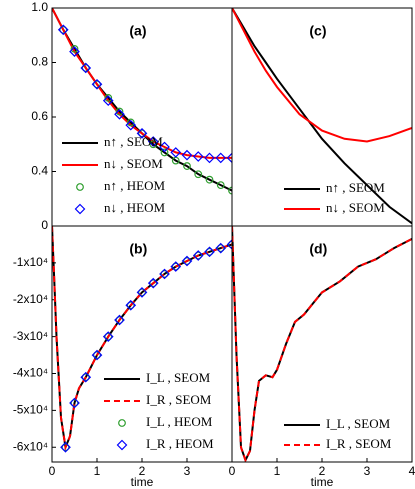 The width and height of the screenshot is (415, 489). Describe the element at coordinates (39, 171) in the screenshot. I see `y-tick-label: 0.4` at that location.